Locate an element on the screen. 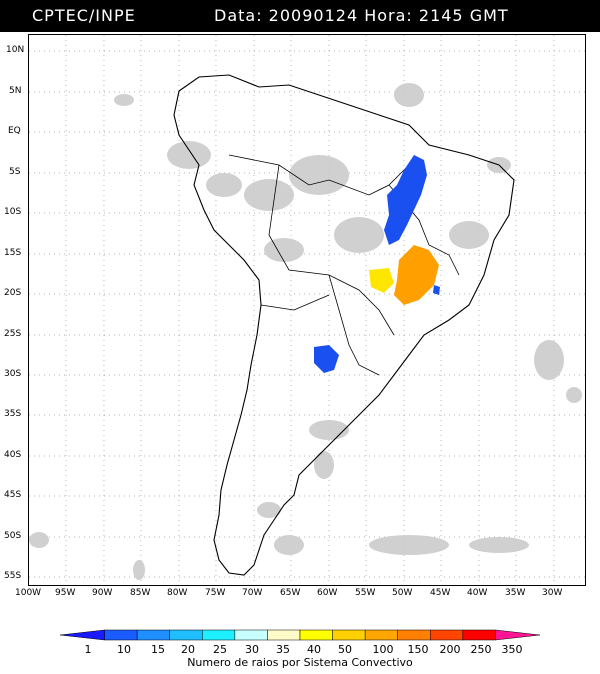 Image resolution: width=600 pixels, height=674 pixels. convective-systems is located at coordinates (377, 264).